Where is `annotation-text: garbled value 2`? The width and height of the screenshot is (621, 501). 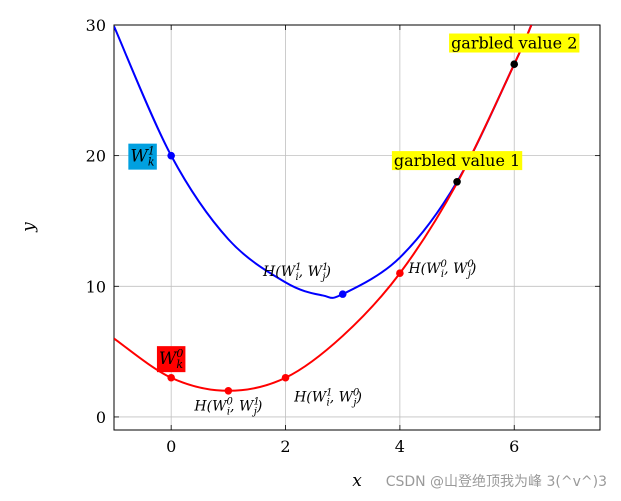 annotation-text: garbled value 2 is located at coordinates (514, 43).